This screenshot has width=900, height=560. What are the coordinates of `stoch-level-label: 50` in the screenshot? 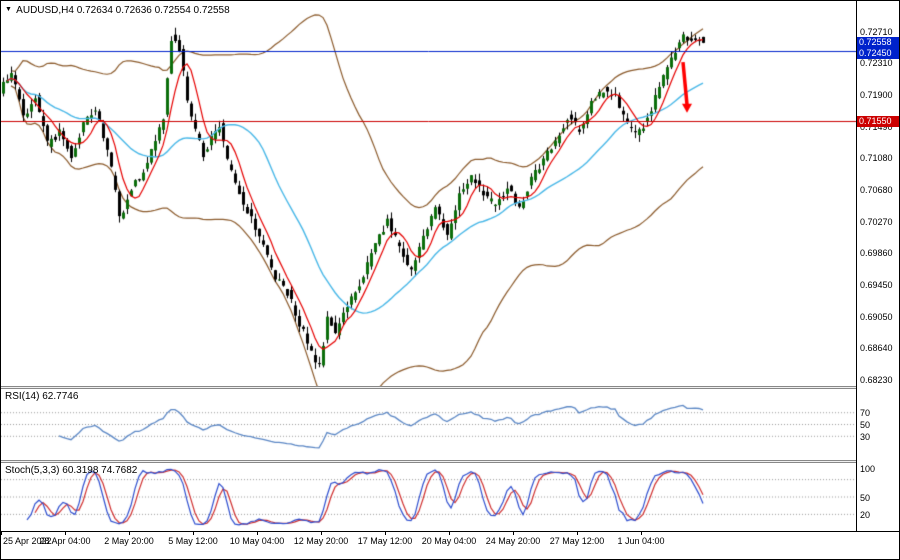 It's located at (865, 497).